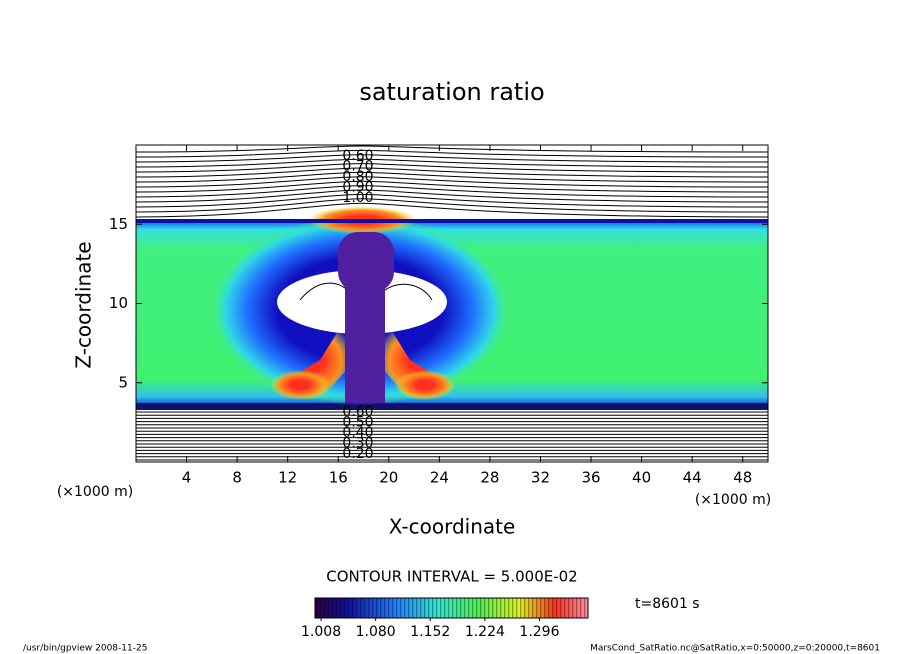 The image size is (904, 654). Describe the element at coordinates (733, 500) in the screenshot. I see `x-unit: (×1000 m)` at that location.